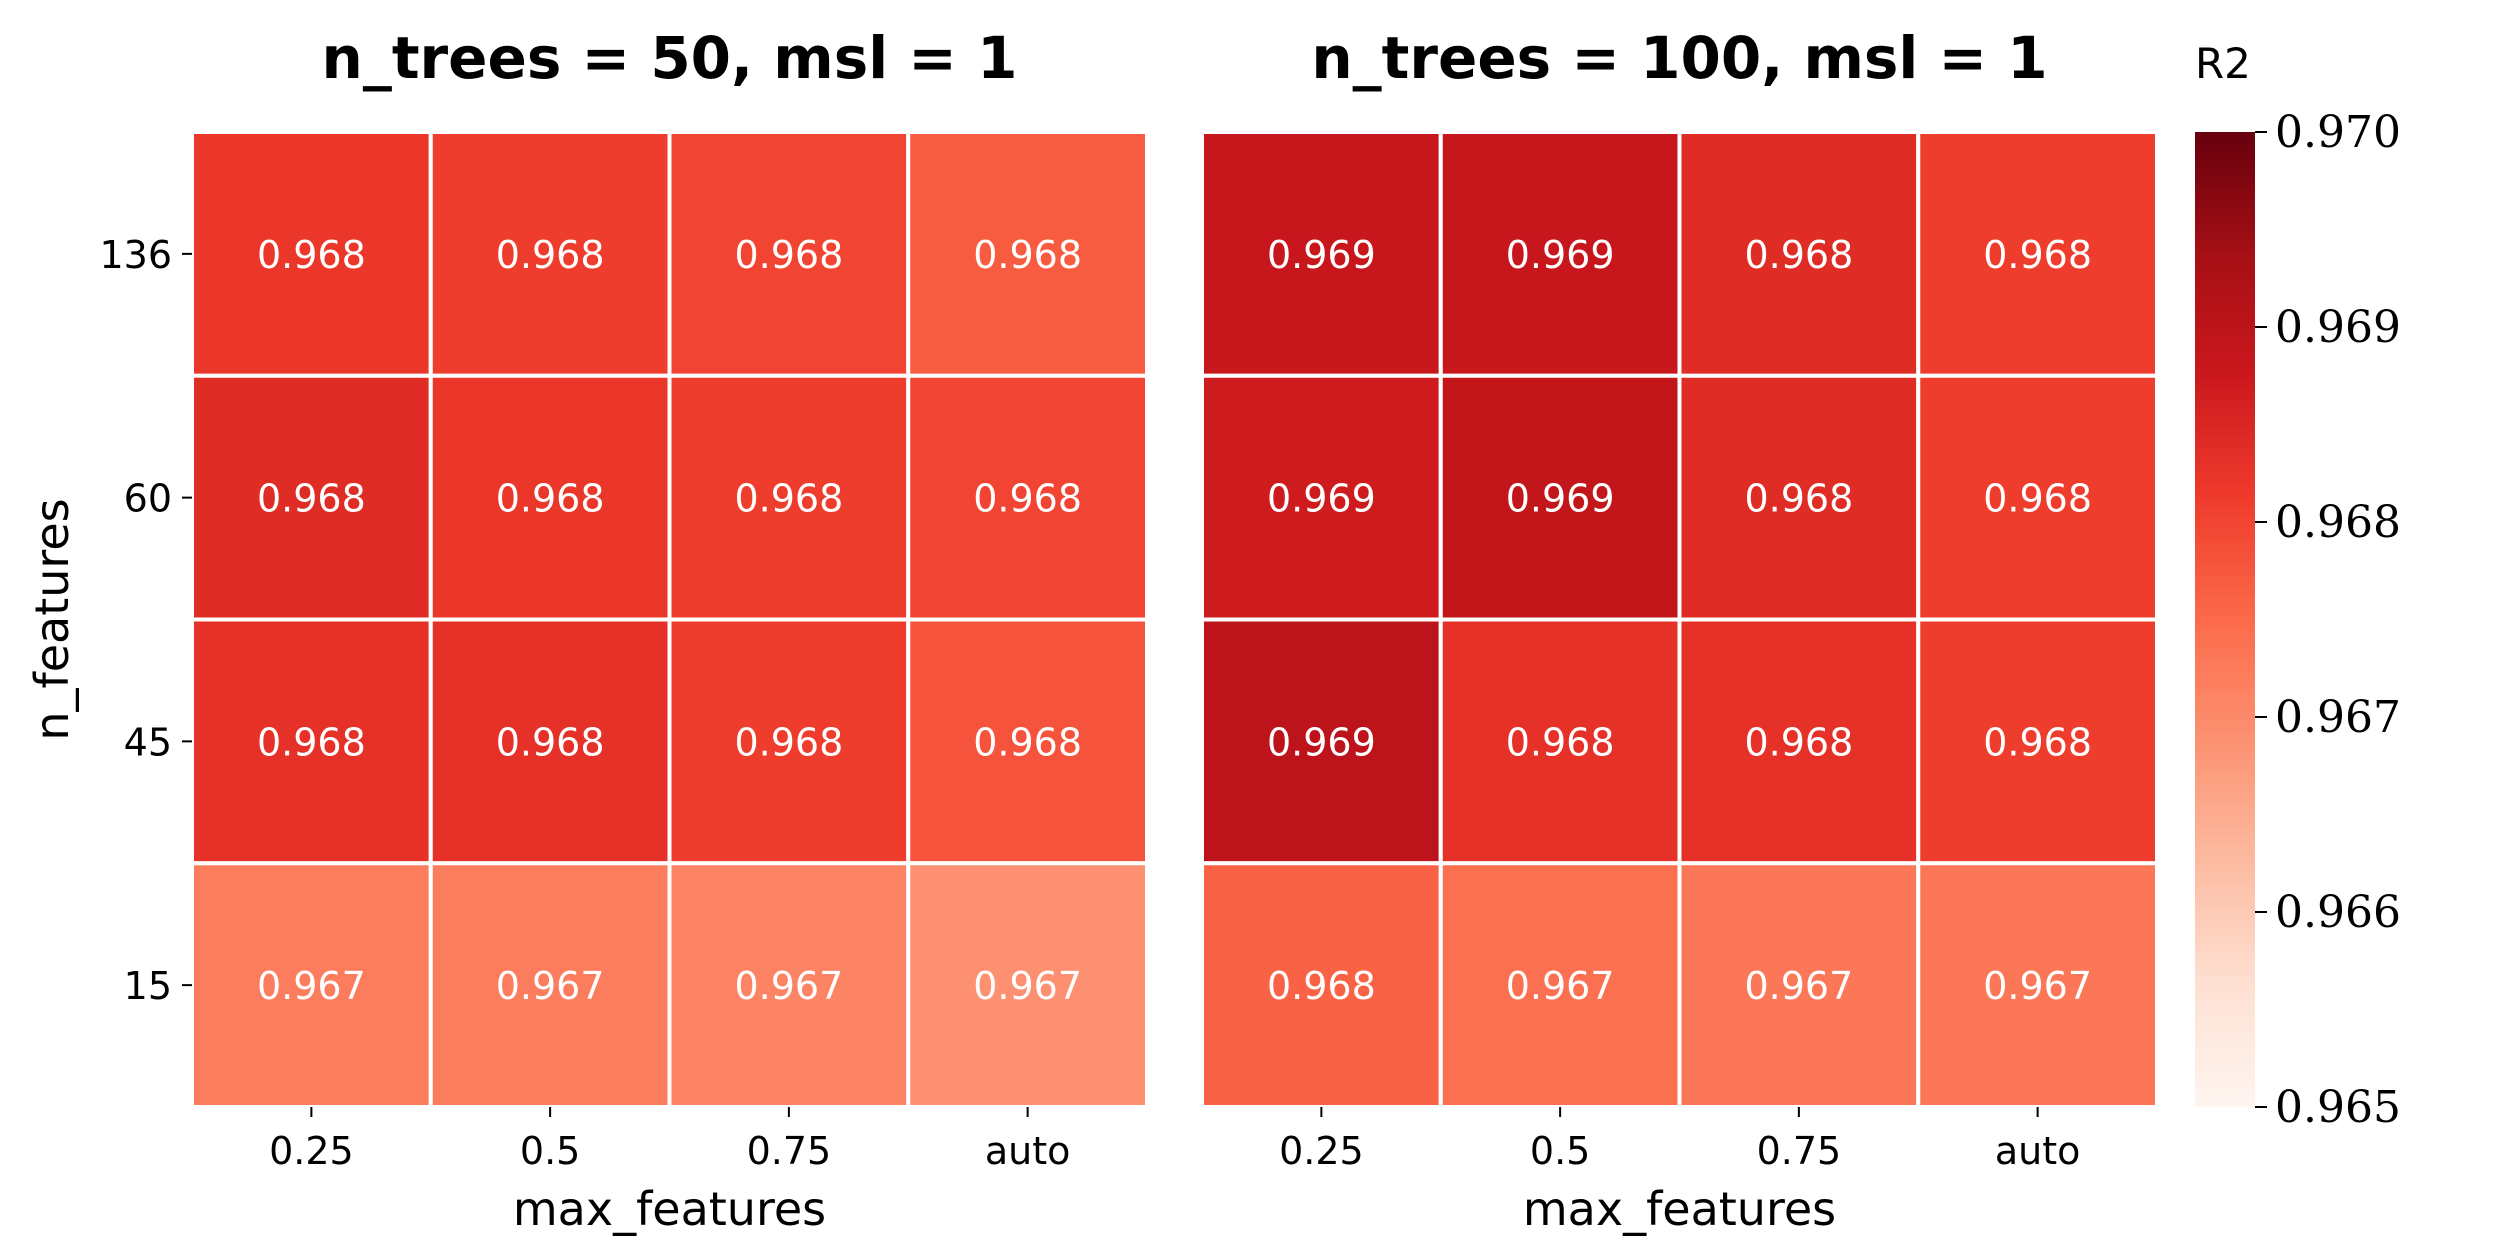 The width and height of the screenshot is (2500, 1250). I want to click on y-axis-label: n_features, so click(52, 619).